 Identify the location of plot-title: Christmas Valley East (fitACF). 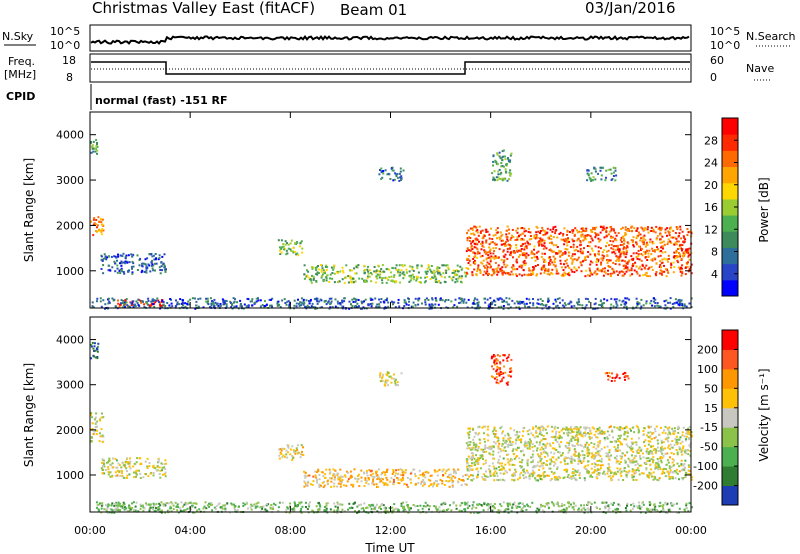
(203, 8).